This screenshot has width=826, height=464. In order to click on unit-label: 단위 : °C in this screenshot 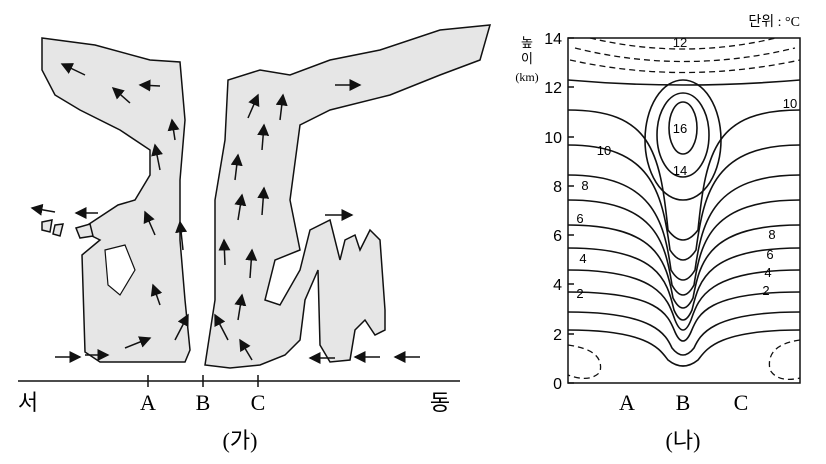, I will do `click(774, 22)`.